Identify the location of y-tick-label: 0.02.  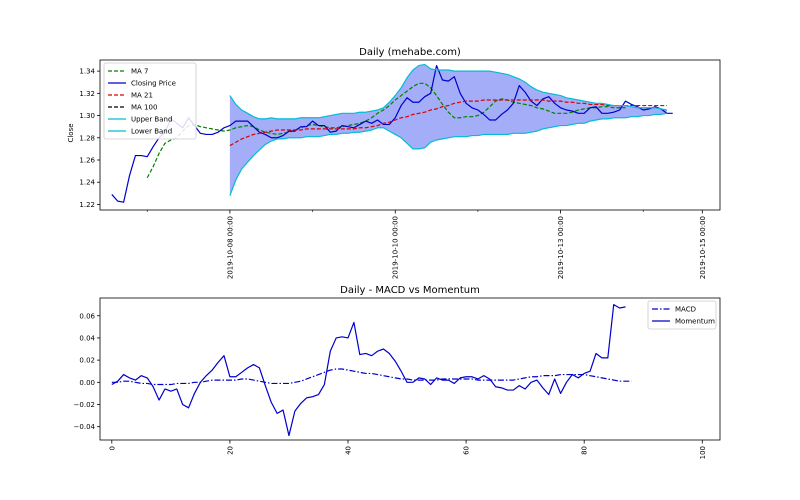
(87, 361).